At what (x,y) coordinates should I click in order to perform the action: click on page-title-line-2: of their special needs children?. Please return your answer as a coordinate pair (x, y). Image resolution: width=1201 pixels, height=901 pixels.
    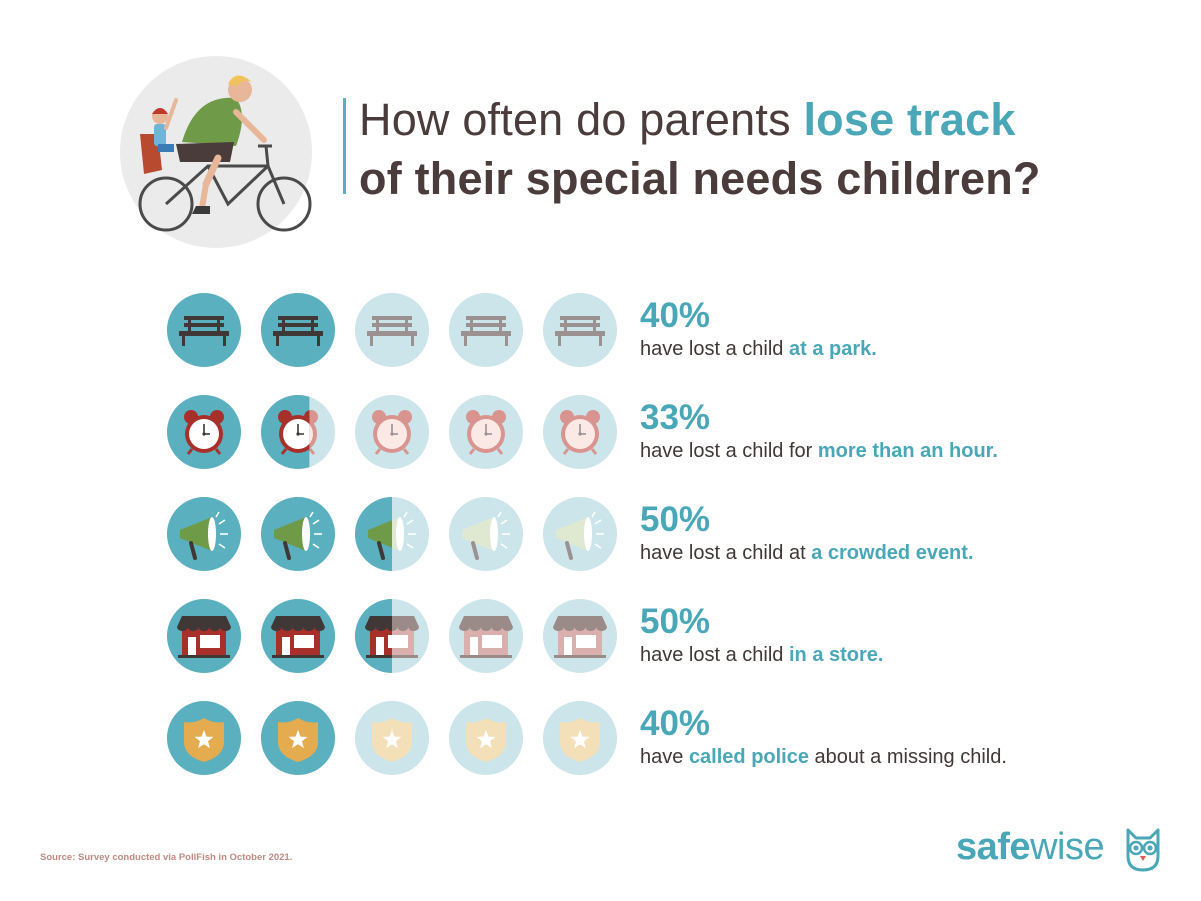
    Looking at the image, I should click on (700, 178).